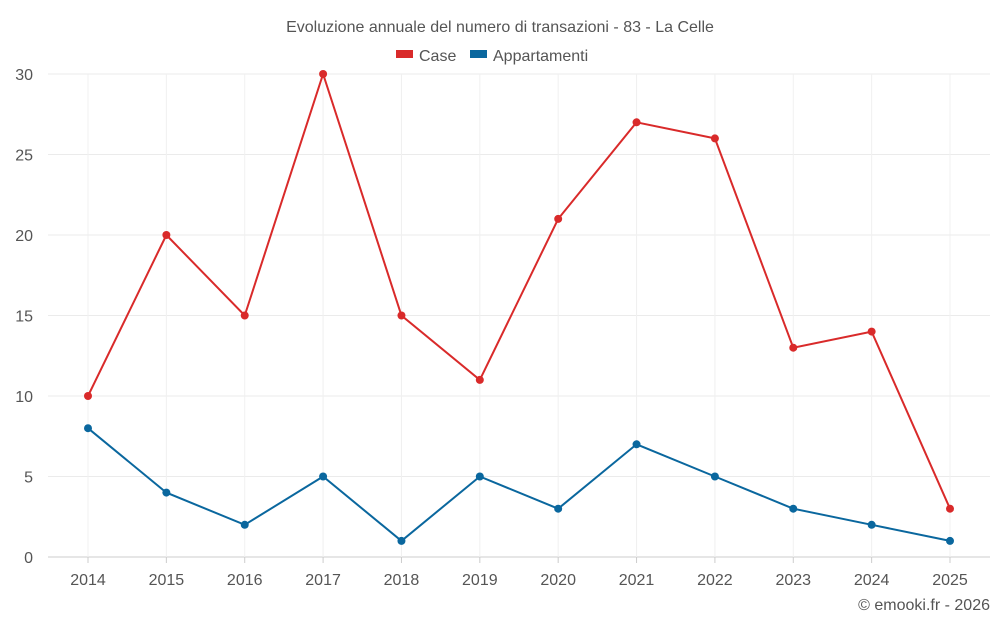  I want to click on credit: © emooki.fr - 2026, so click(924, 605).